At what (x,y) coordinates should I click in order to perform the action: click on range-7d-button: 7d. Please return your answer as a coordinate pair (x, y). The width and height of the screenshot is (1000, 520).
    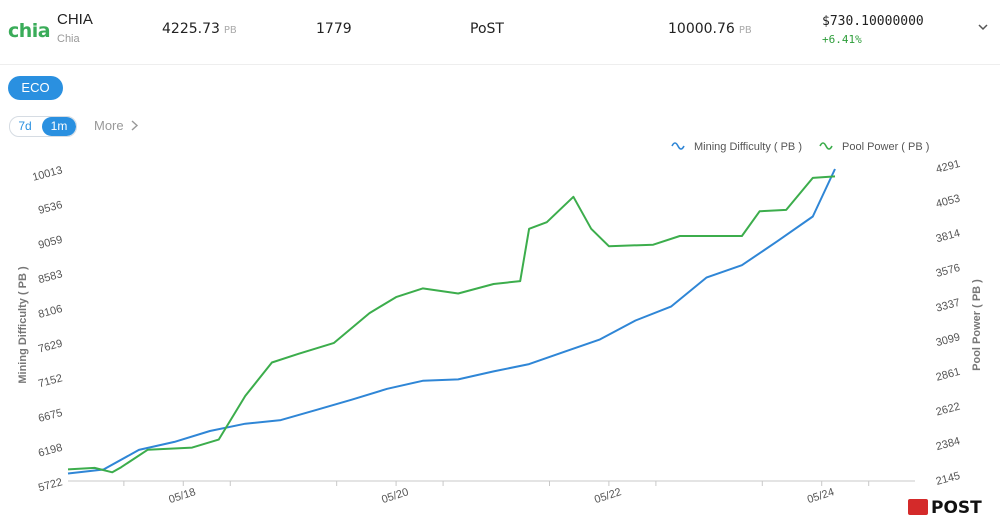
    Looking at the image, I should click on (25, 126).